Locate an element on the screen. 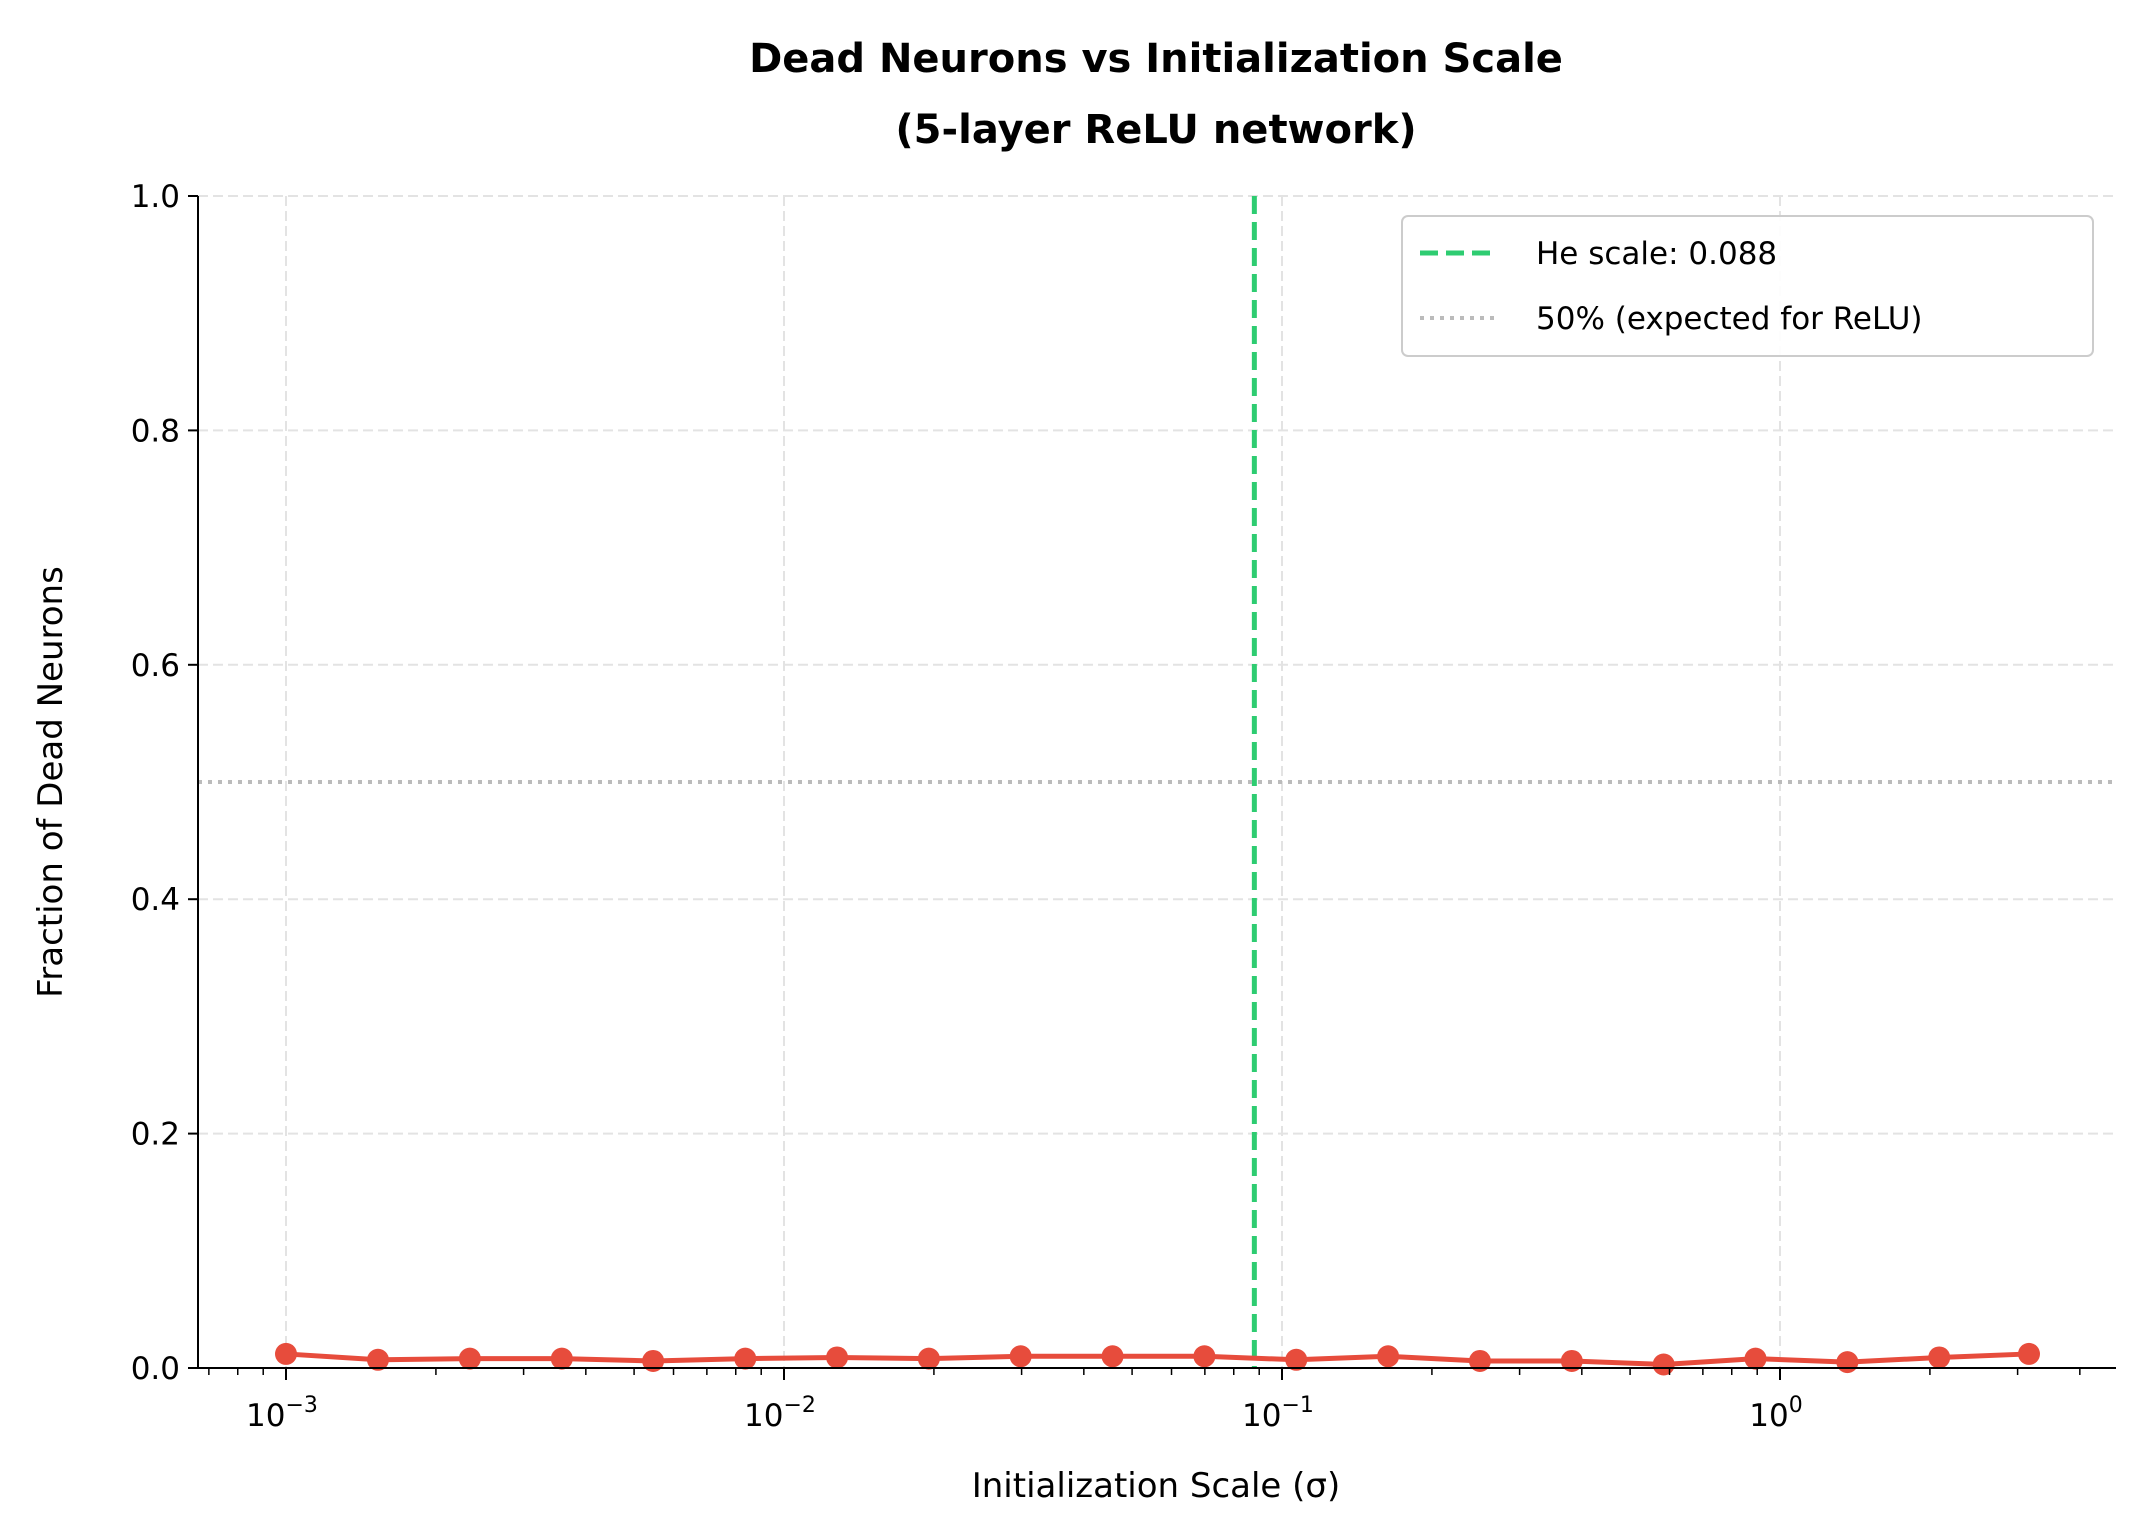 The height and width of the screenshot is (1534, 2134). data-line is located at coordinates (1157, 1359).